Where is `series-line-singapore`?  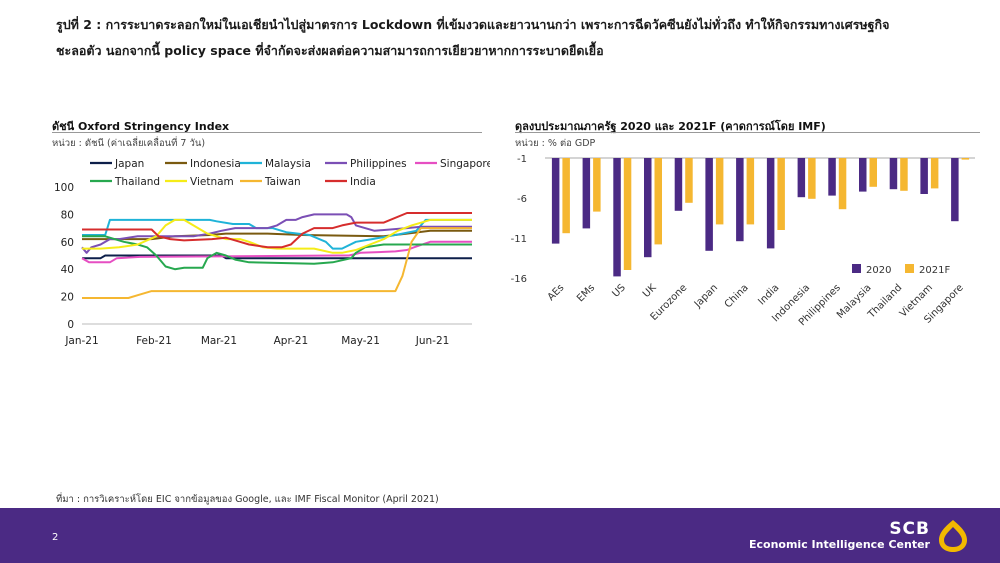
series-line-singapore is located at coordinates (276, 252).